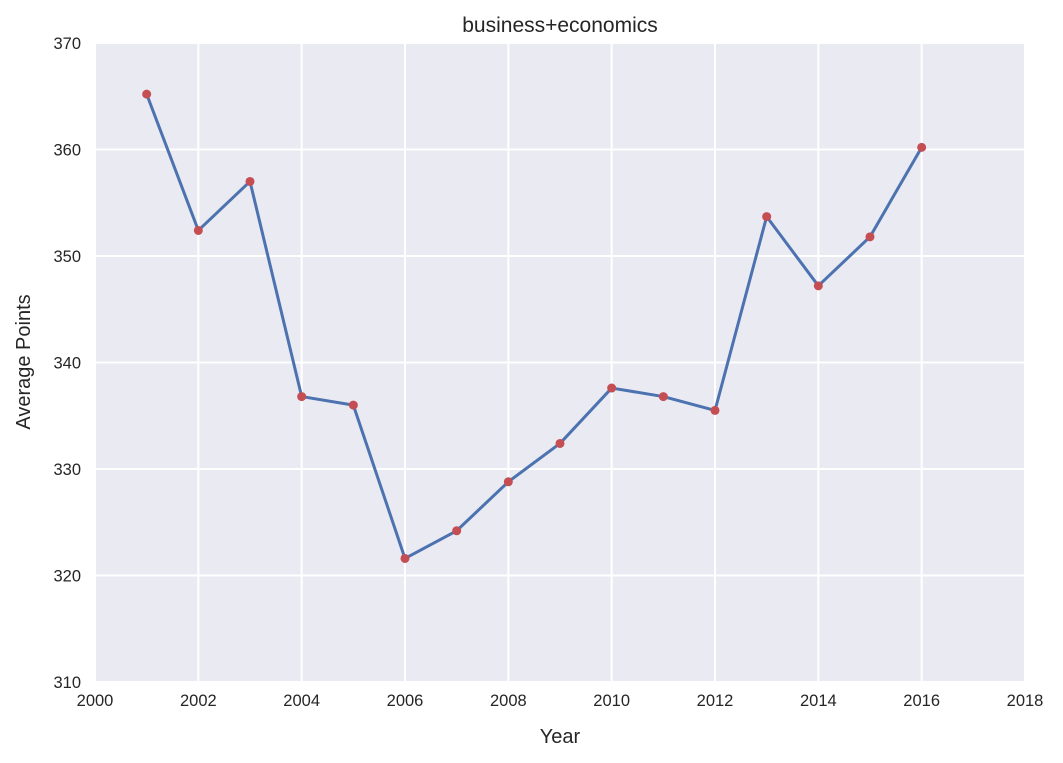 The width and height of the screenshot is (1063, 763). I want to click on y-tick-labels: 310 320 330 340 350 360 370, so click(67, 363).